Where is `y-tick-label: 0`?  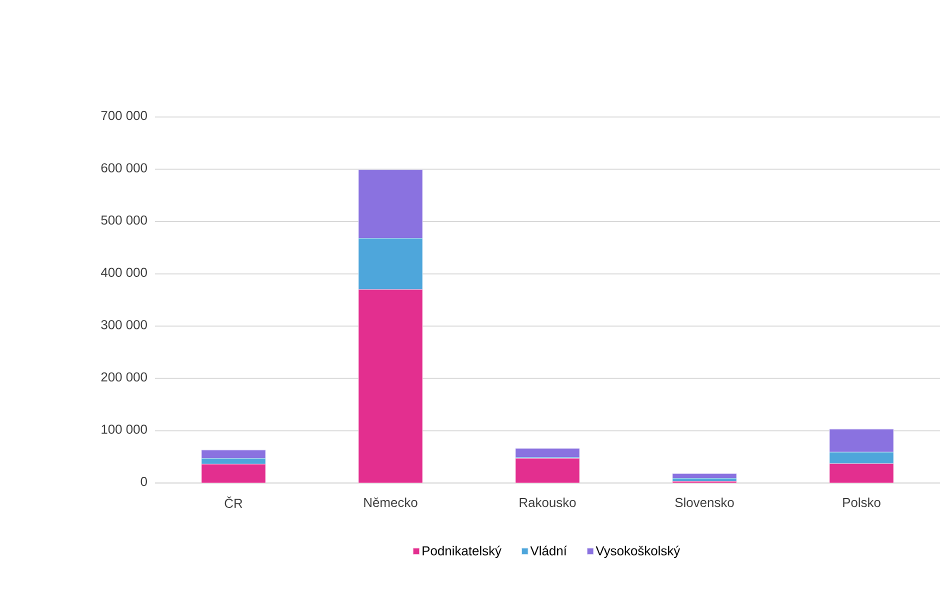 y-tick-label: 0 is located at coordinates (143, 481).